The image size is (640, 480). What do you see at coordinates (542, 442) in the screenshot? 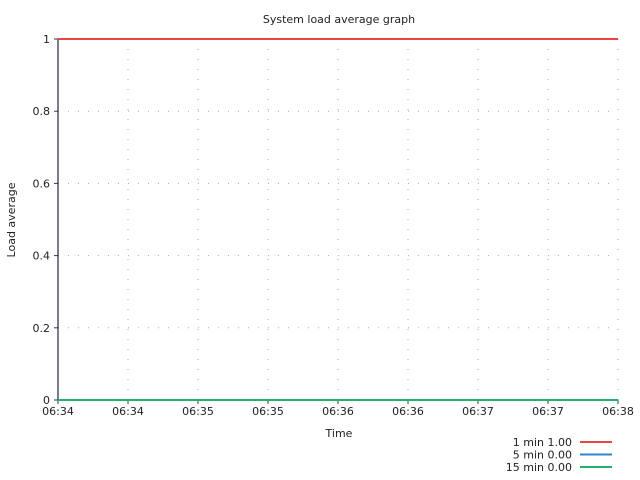
I see `legend-entry-label: 1 min 1.00` at bounding box center [542, 442].